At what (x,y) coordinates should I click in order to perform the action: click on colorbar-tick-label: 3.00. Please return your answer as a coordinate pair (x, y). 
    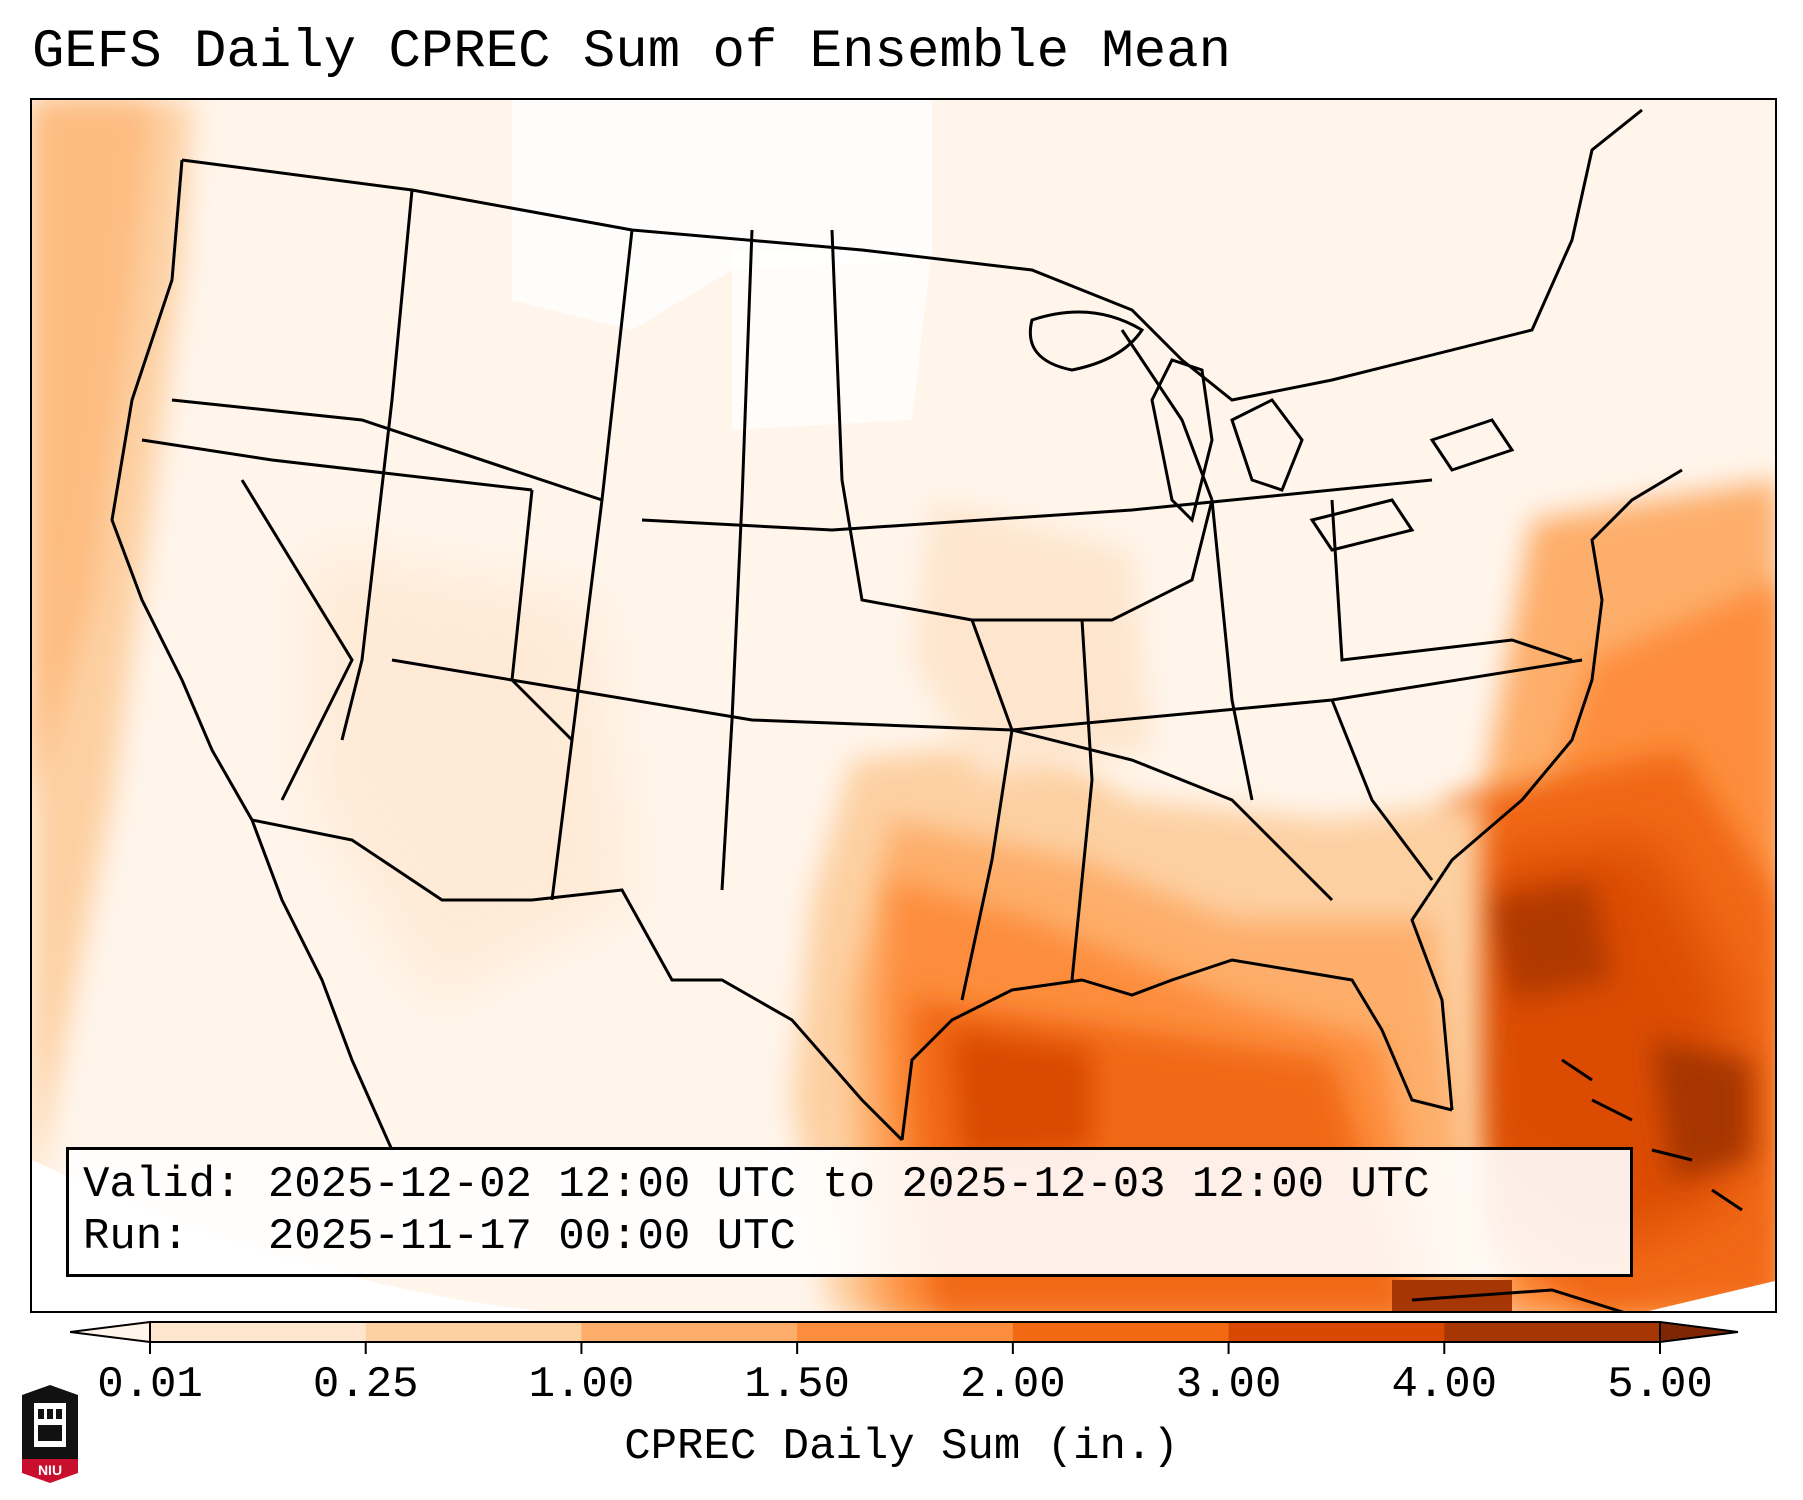
    Looking at the image, I should click on (1228, 1385).